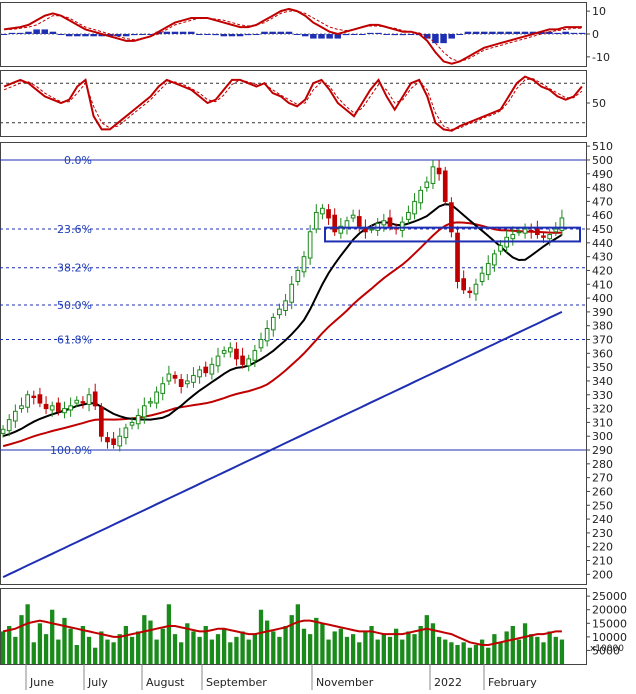 The height and width of the screenshot is (694, 636). What do you see at coordinates (602, 519) in the screenshot?
I see `price-tick-label: 240` at bounding box center [602, 519].